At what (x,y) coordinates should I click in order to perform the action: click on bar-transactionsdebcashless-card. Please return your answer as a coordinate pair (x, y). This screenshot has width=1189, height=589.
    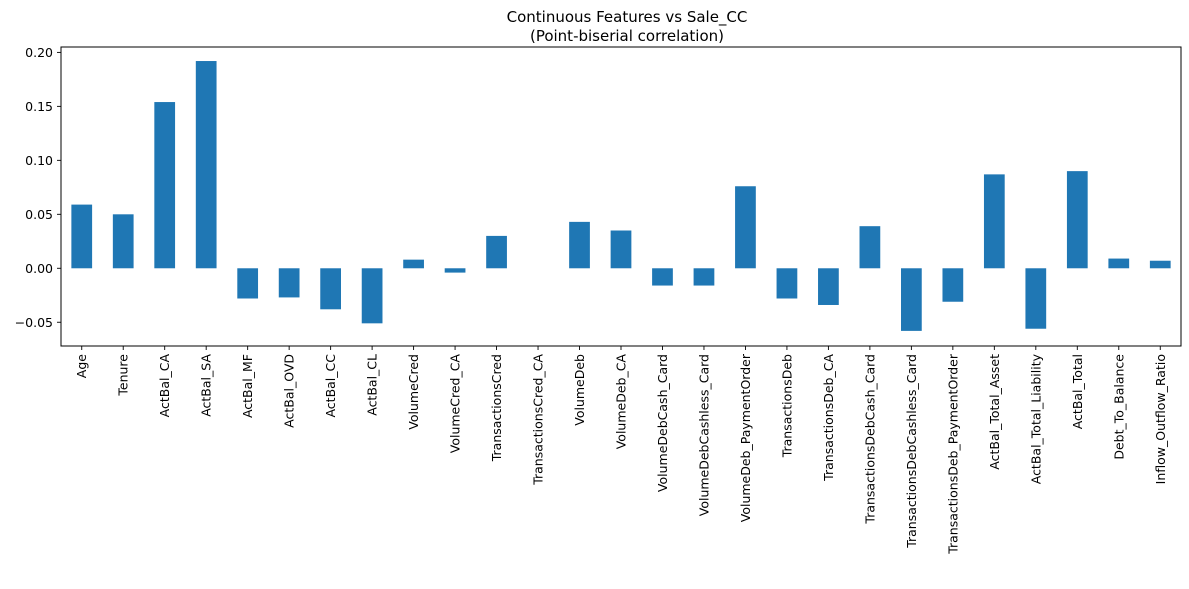
    Looking at the image, I should click on (911, 299).